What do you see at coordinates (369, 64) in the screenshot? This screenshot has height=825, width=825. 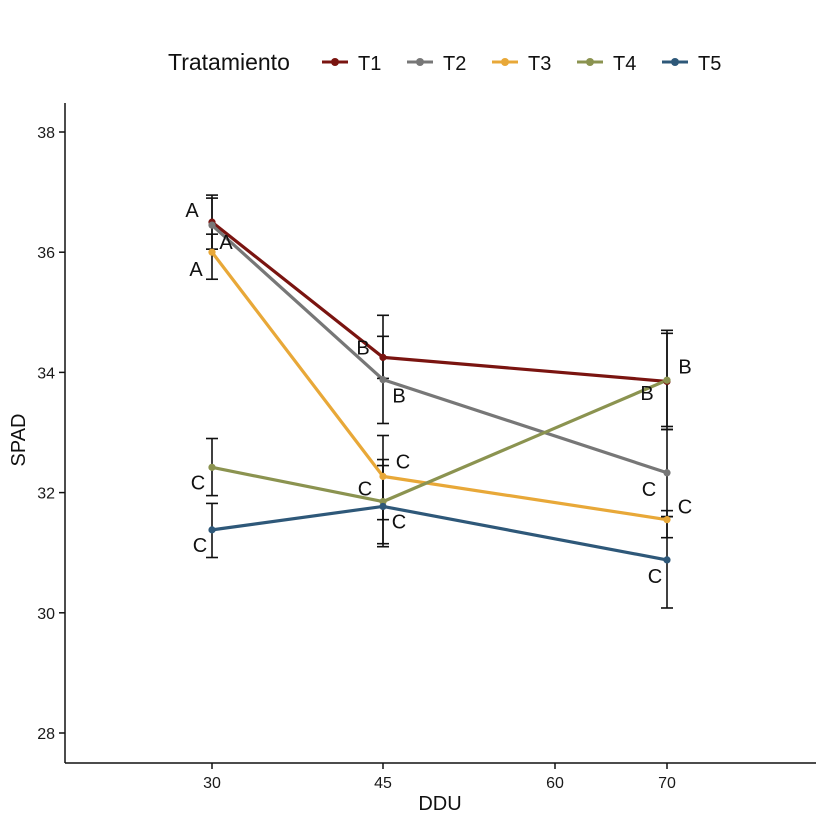 I see `legend-label-t1: T1` at bounding box center [369, 64].